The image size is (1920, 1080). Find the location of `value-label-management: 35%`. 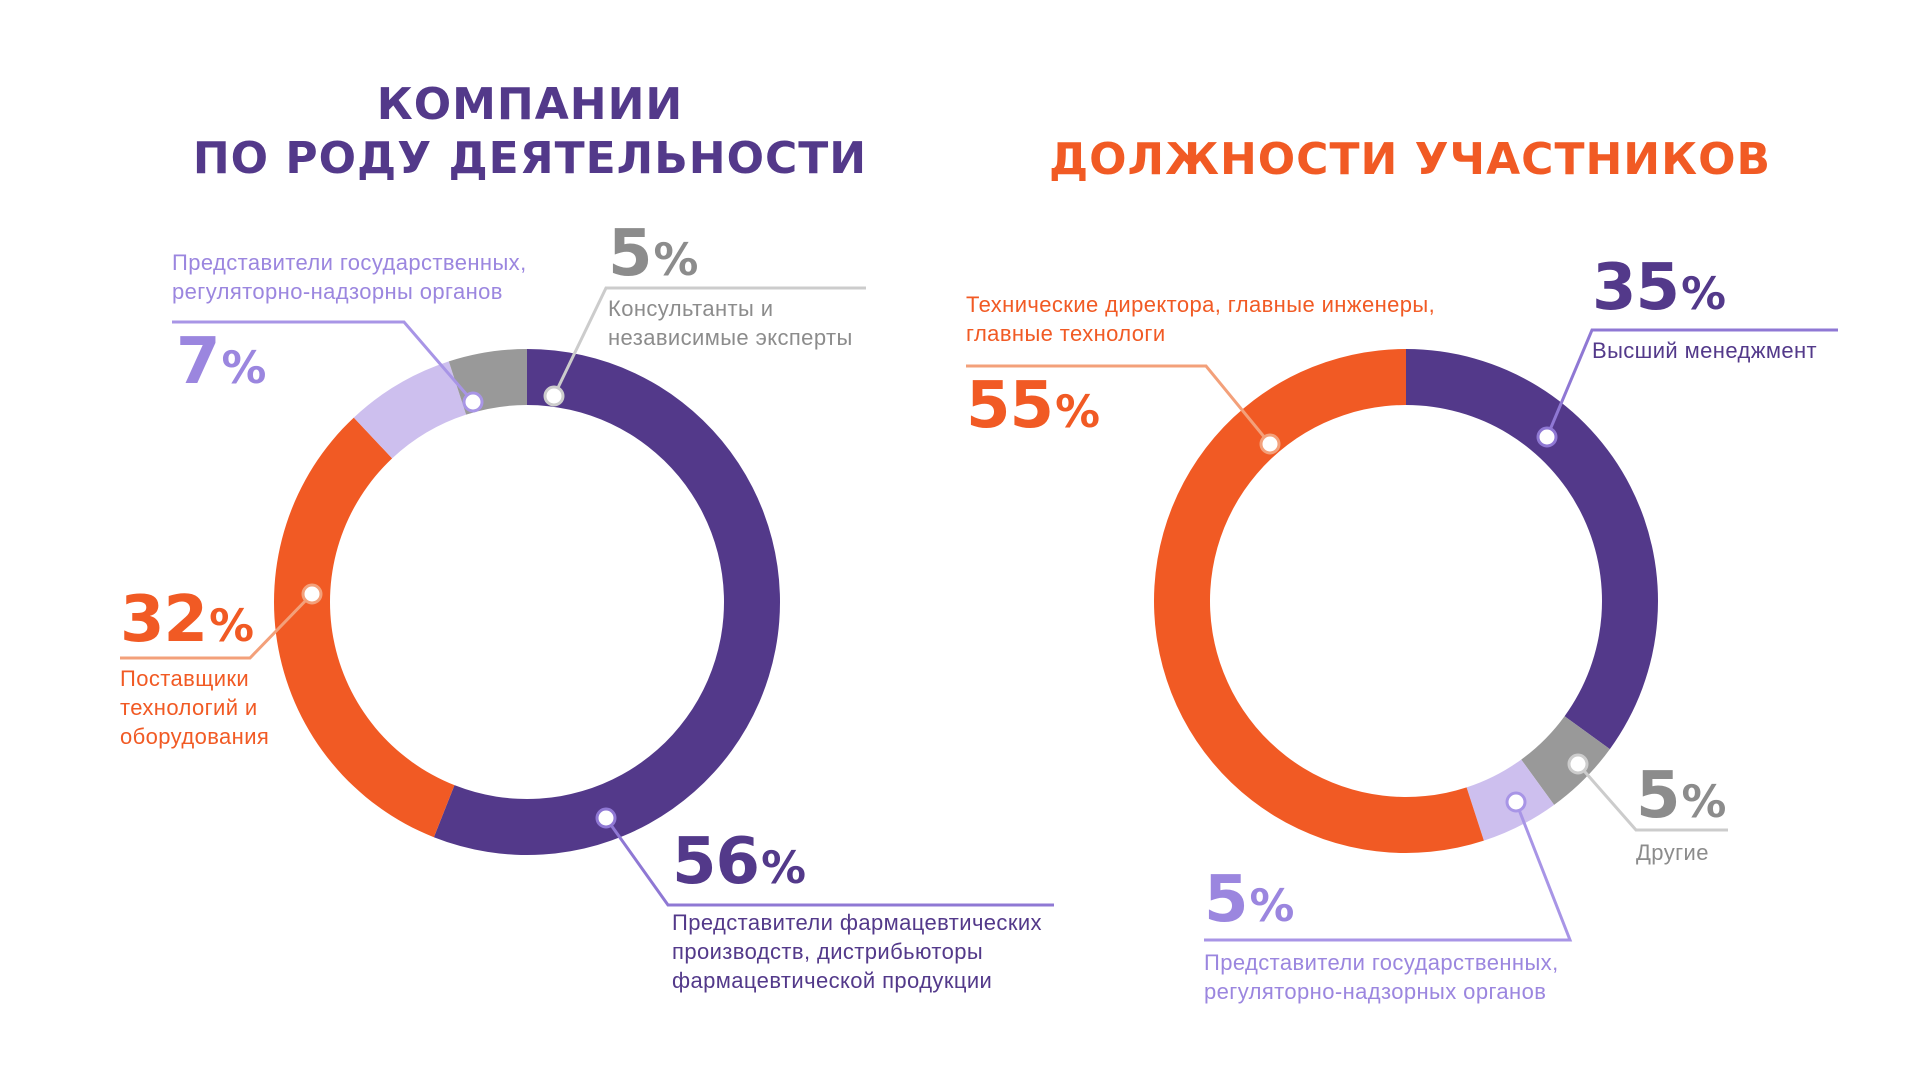

value-label-management: 35% is located at coordinates (1659, 288).